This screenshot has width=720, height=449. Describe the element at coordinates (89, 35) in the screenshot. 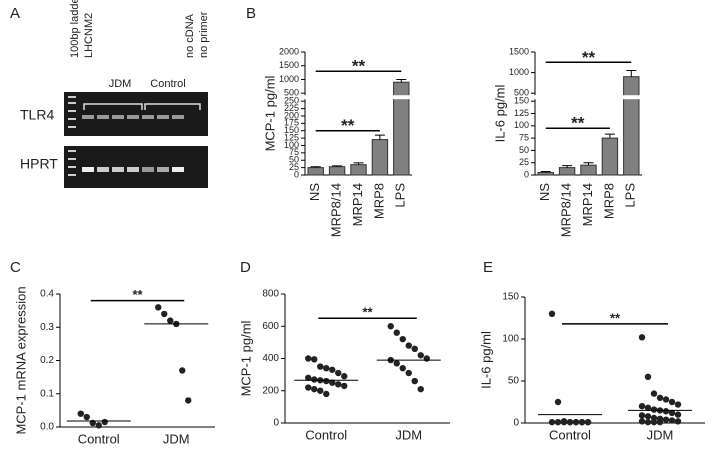

I see `lane-label: LHCNM2` at that location.